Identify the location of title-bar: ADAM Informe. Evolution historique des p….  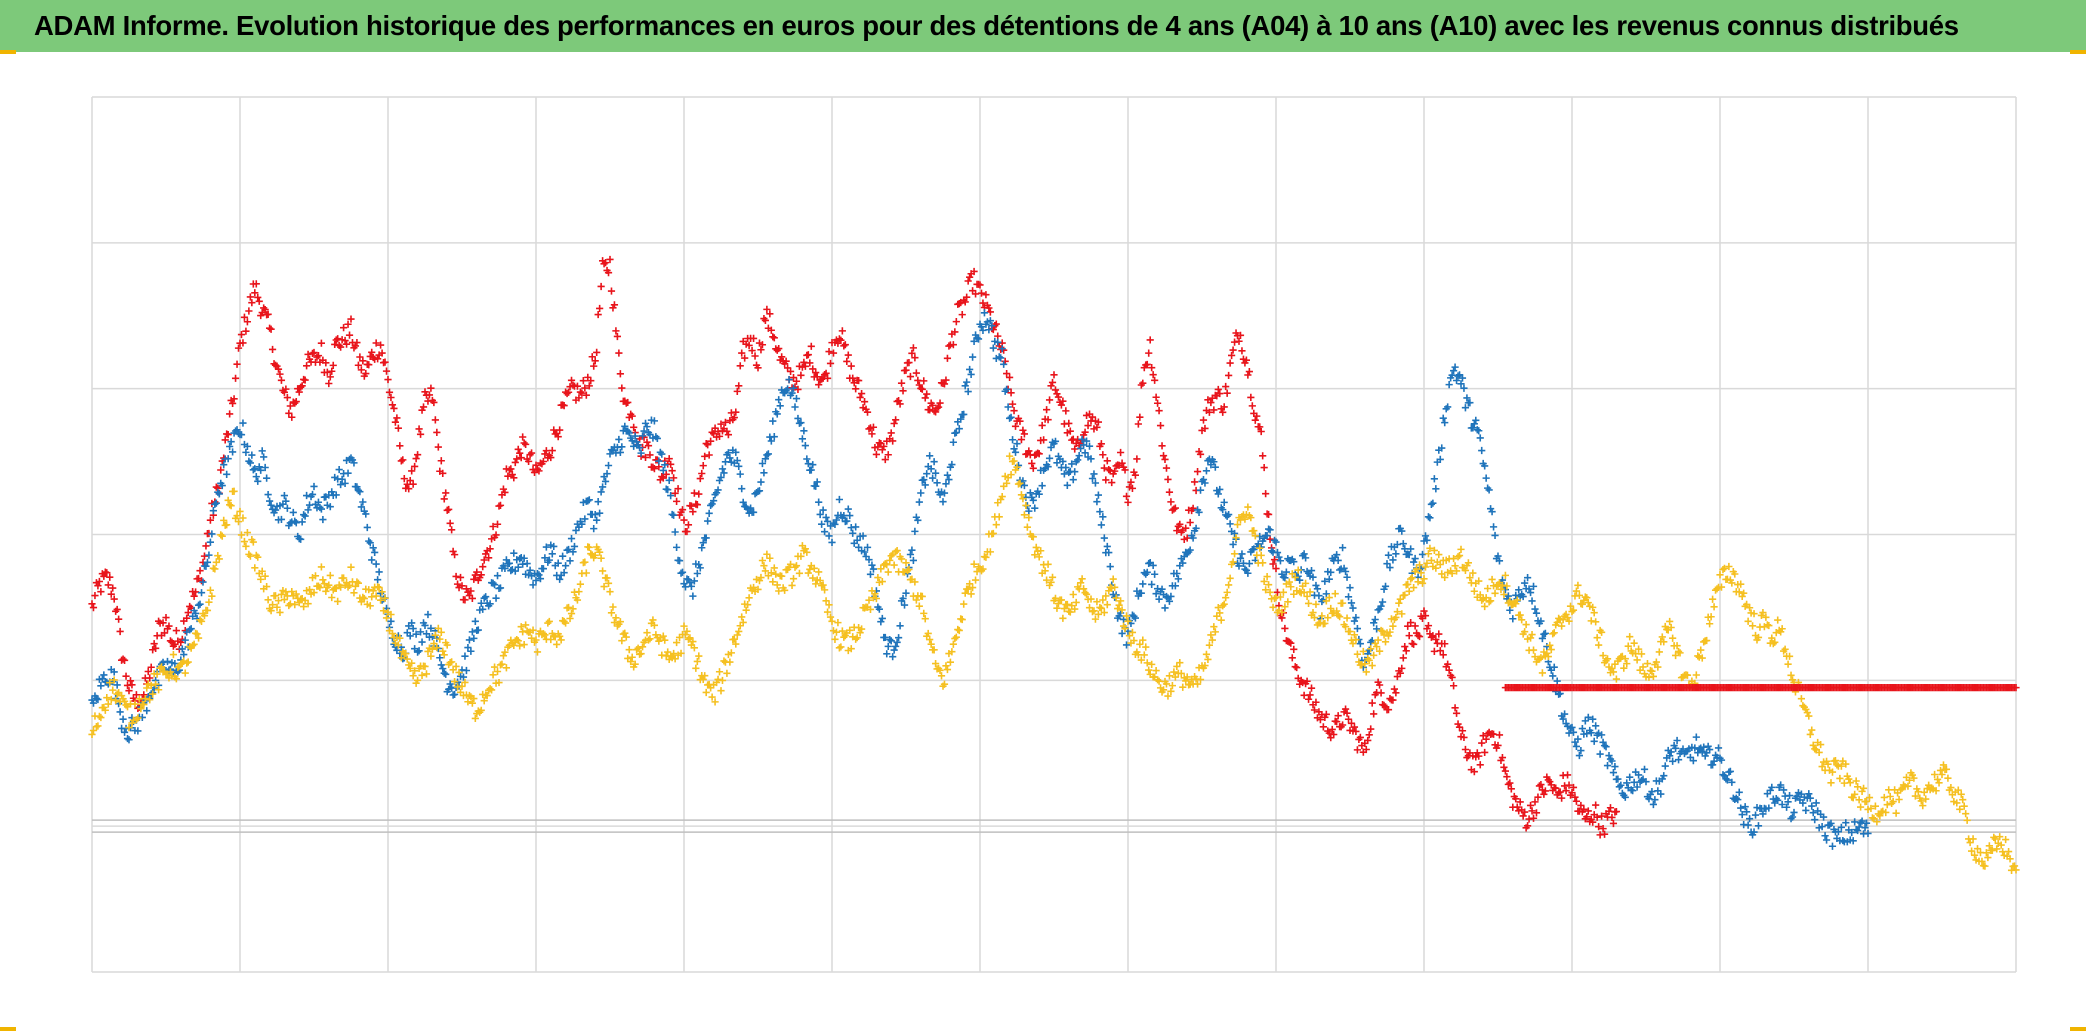
(1043, 26).